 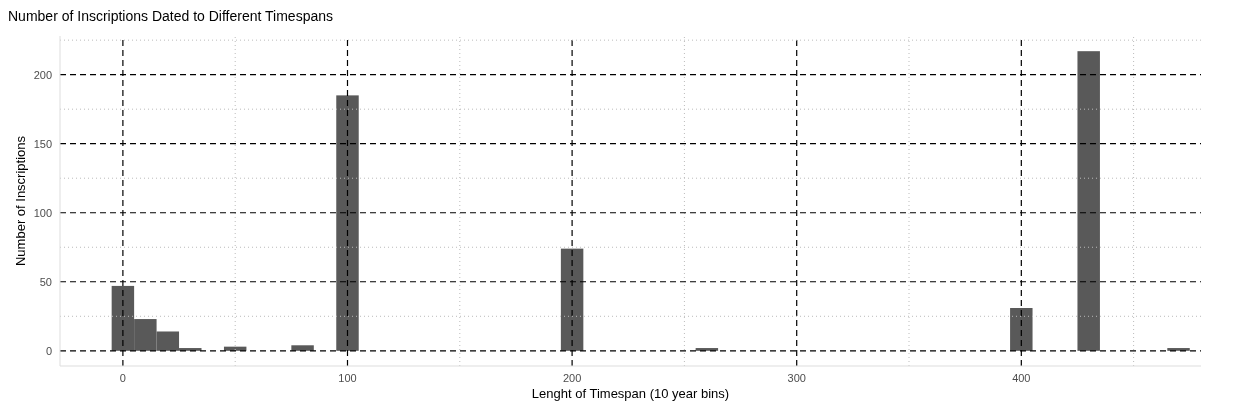 What do you see at coordinates (572, 377) in the screenshot?
I see `x-tick-label: 200` at bounding box center [572, 377].